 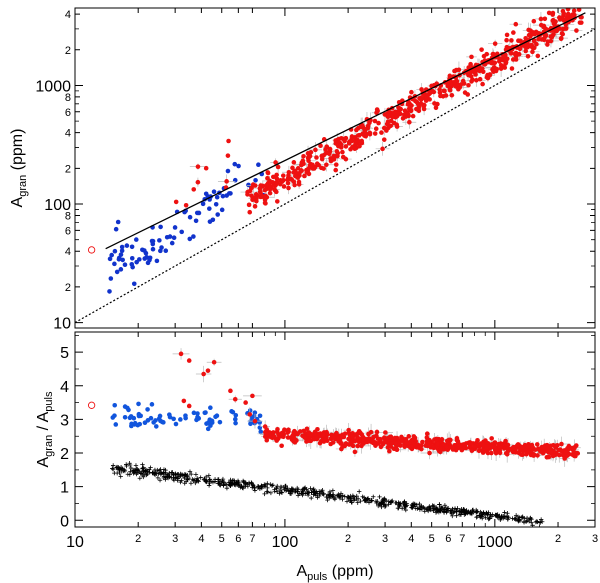 What do you see at coordinates (62, 324) in the screenshot?
I see `y-tick-label-major: 10` at bounding box center [62, 324].